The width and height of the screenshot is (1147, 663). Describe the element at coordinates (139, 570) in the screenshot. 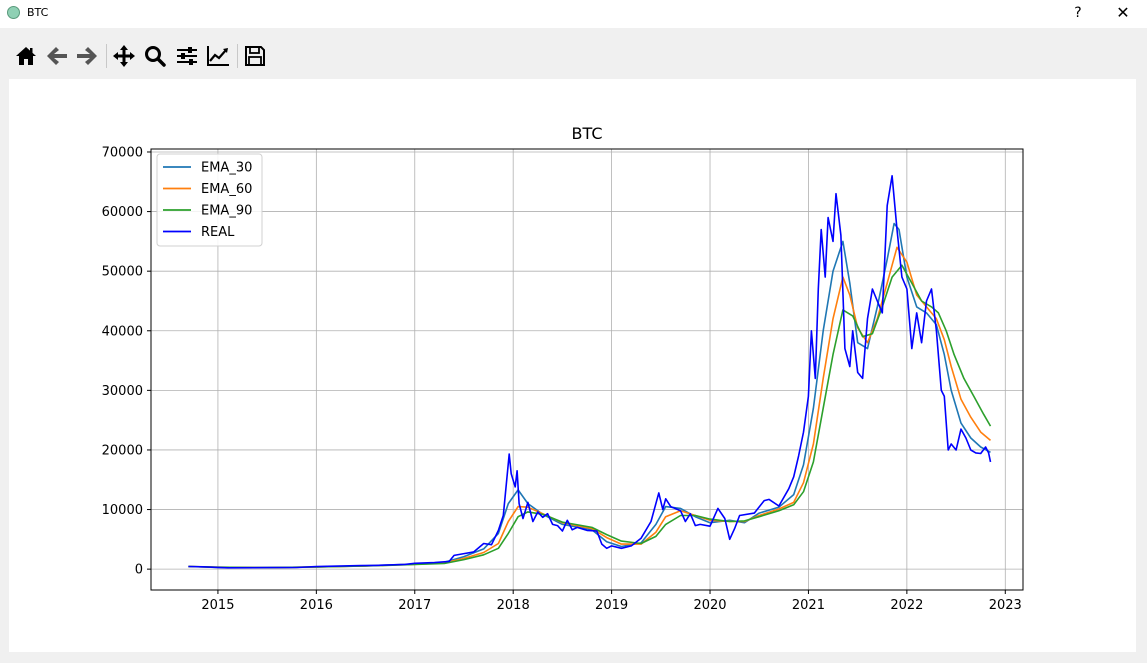

I see `y-tick-label: 0` at that location.